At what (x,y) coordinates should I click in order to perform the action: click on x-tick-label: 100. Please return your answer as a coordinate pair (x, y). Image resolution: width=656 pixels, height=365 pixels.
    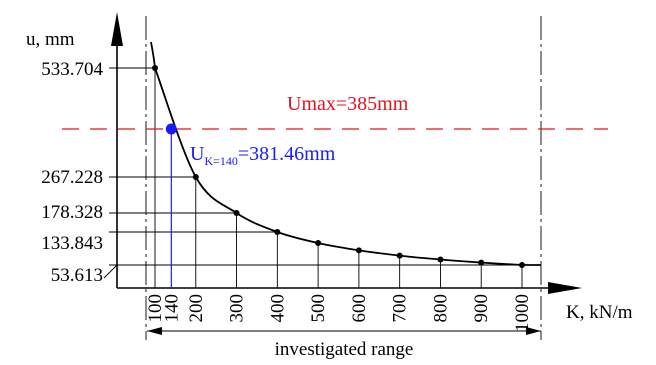
    Looking at the image, I should click on (155, 308).